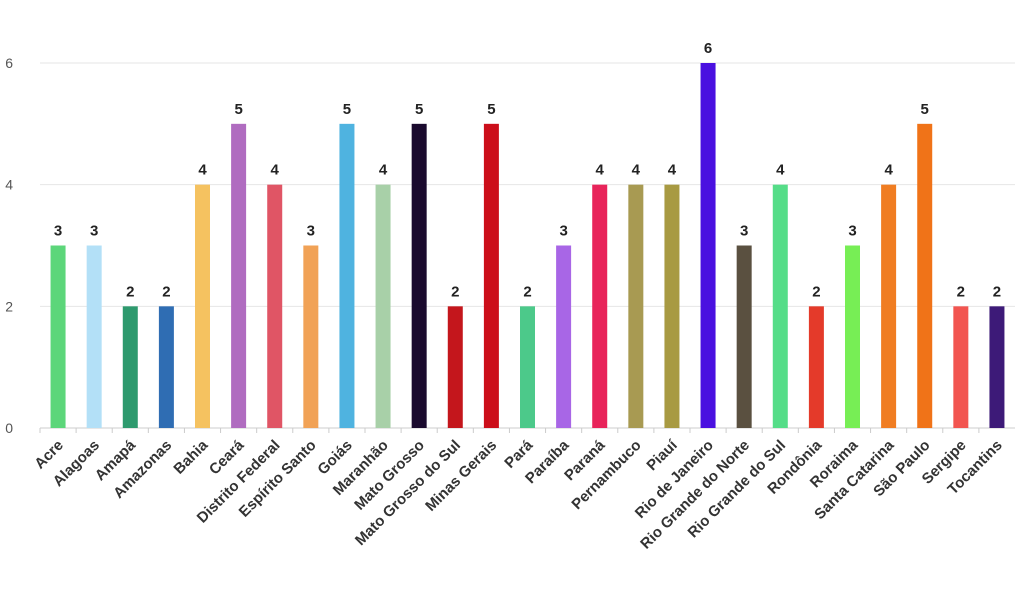 This screenshot has height=600, width=1020. Describe the element at coordinates (708, 48) in the screenshot. I see `data-label: 6` at that location.